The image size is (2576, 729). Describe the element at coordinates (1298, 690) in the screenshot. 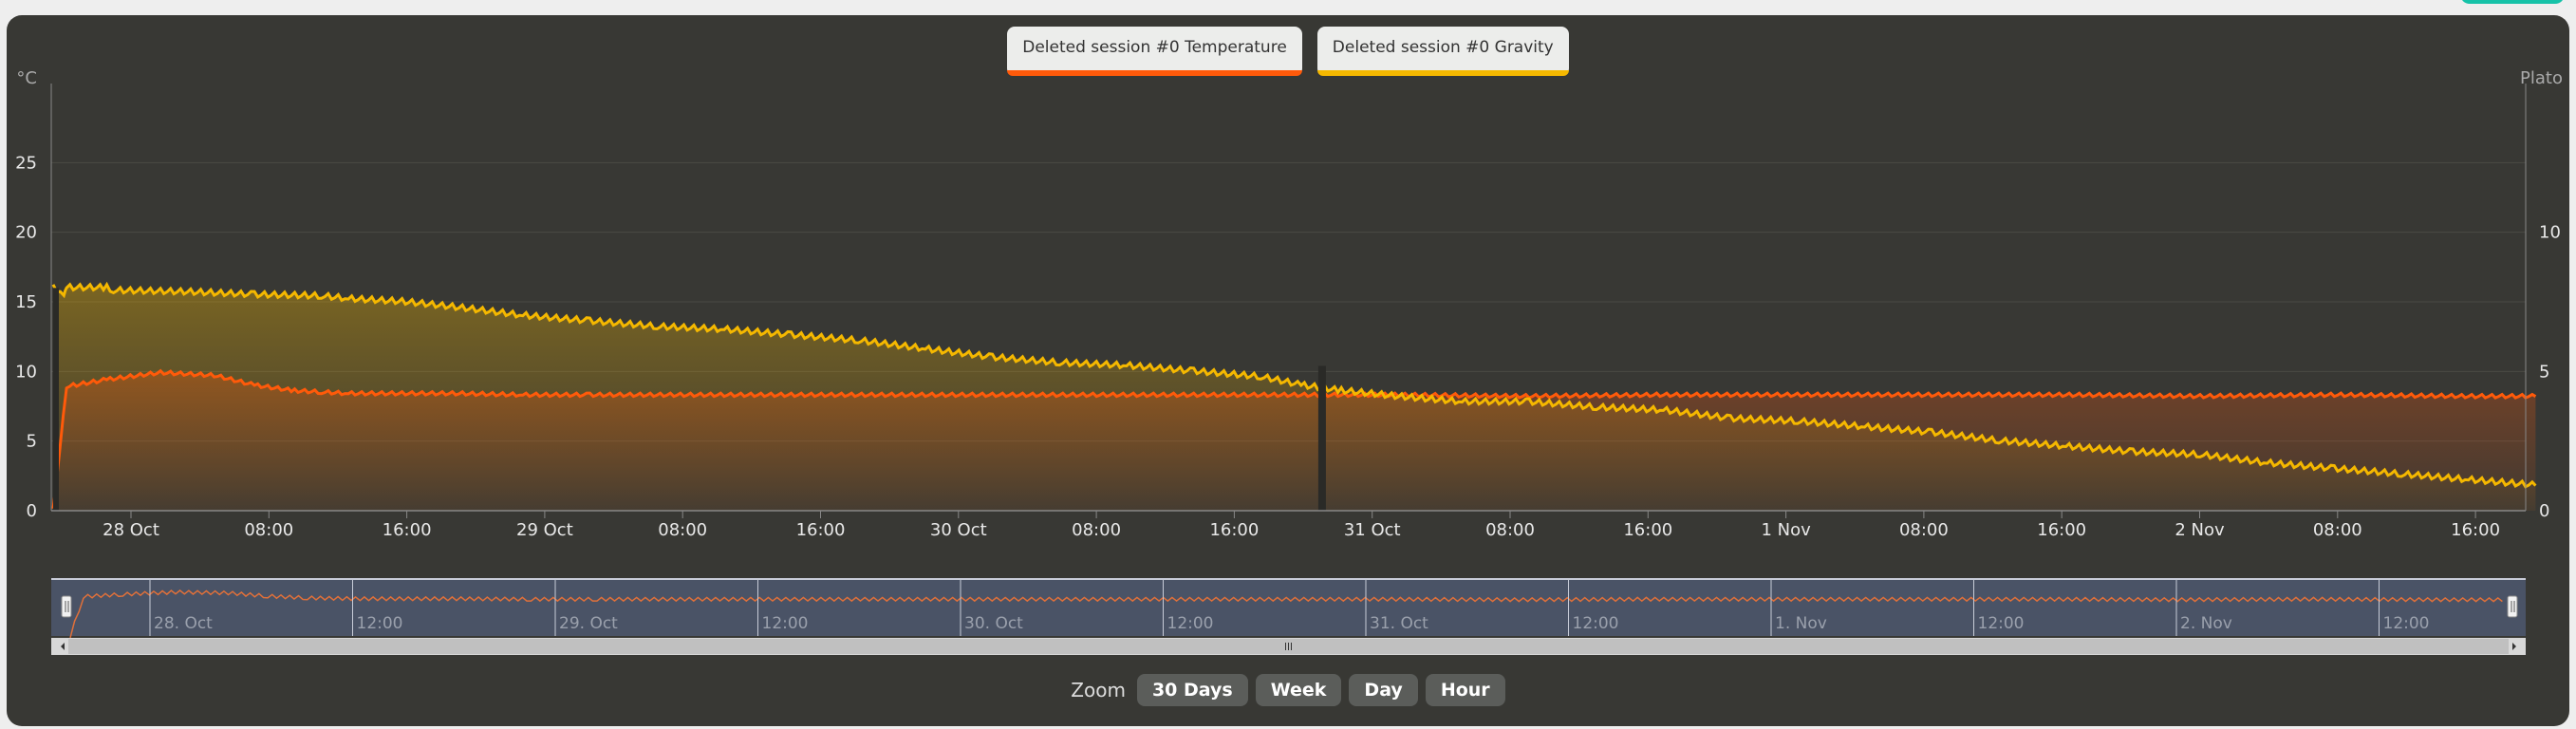

I see `zoom-week-button: Week` at that location.